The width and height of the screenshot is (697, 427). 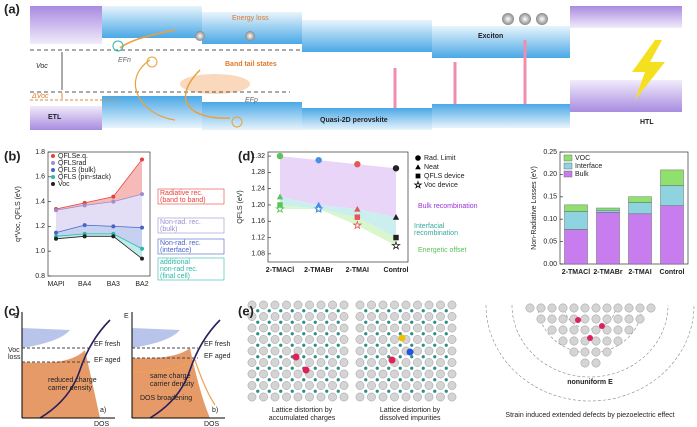 I want to click on dos-curve, so click(x=185, y=369).